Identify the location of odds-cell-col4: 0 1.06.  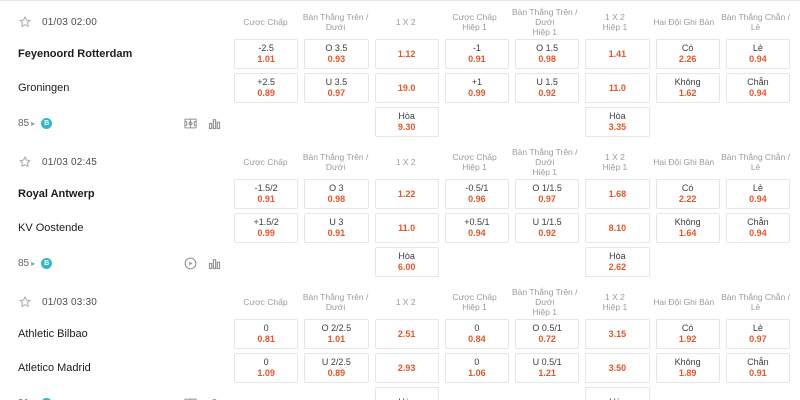
(476, 368).